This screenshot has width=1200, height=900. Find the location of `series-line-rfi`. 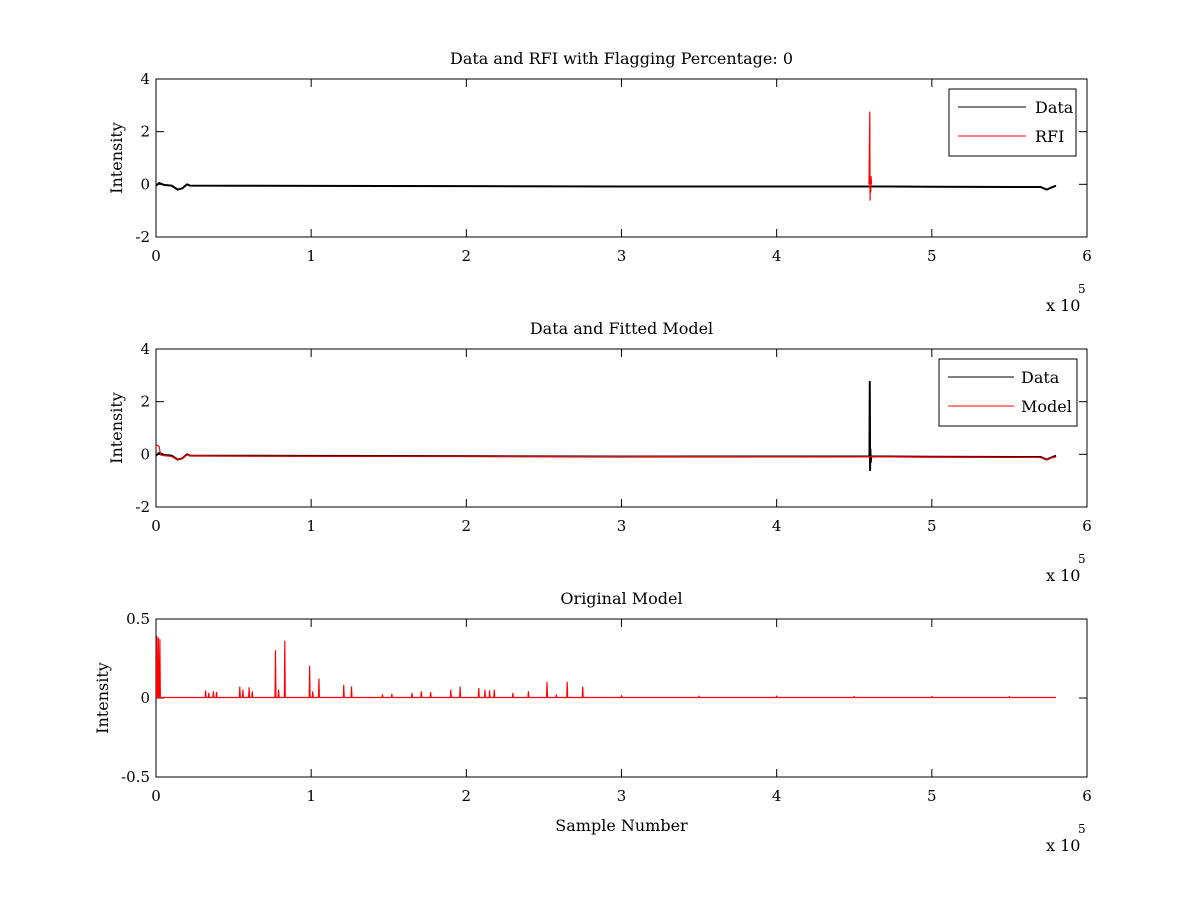

series-line-rfi is located at coordinates (870, 156).